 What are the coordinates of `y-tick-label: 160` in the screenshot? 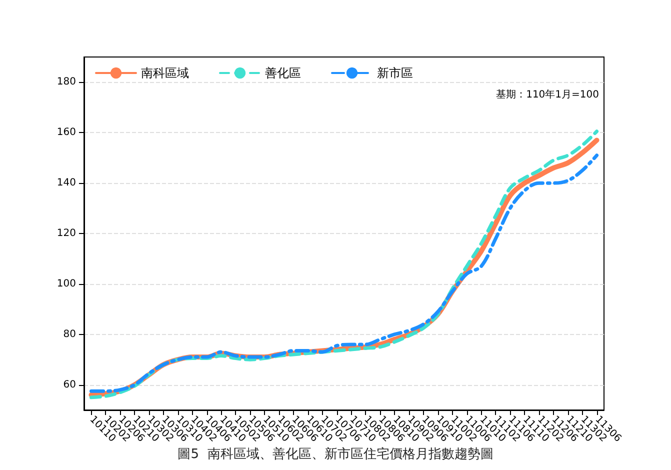 It's located at (66, 132).